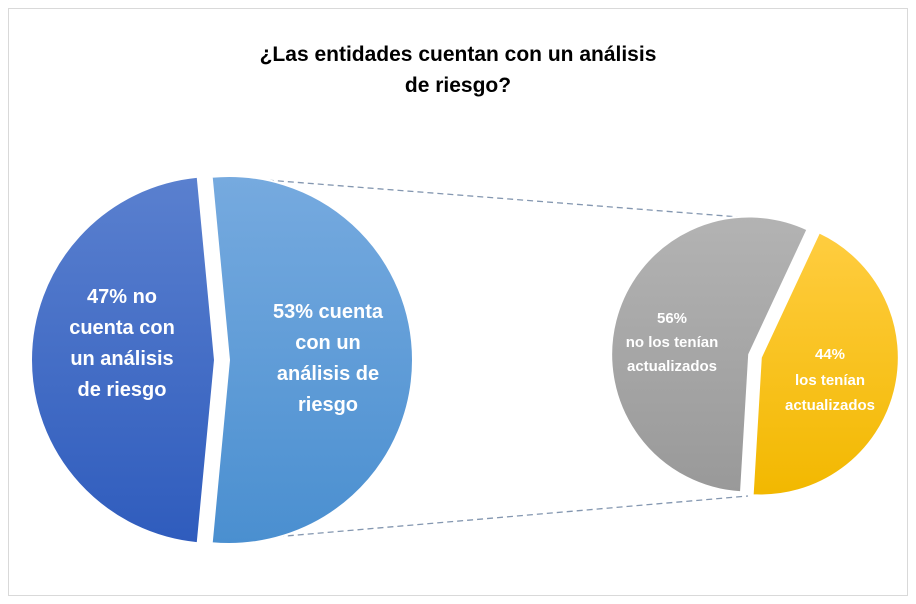 The height and width of the screenshot is (604, 916). Describe the element at coordinates (672, 354) in the screenshot. I see `category-label: no los tenían actualizados` at that location.